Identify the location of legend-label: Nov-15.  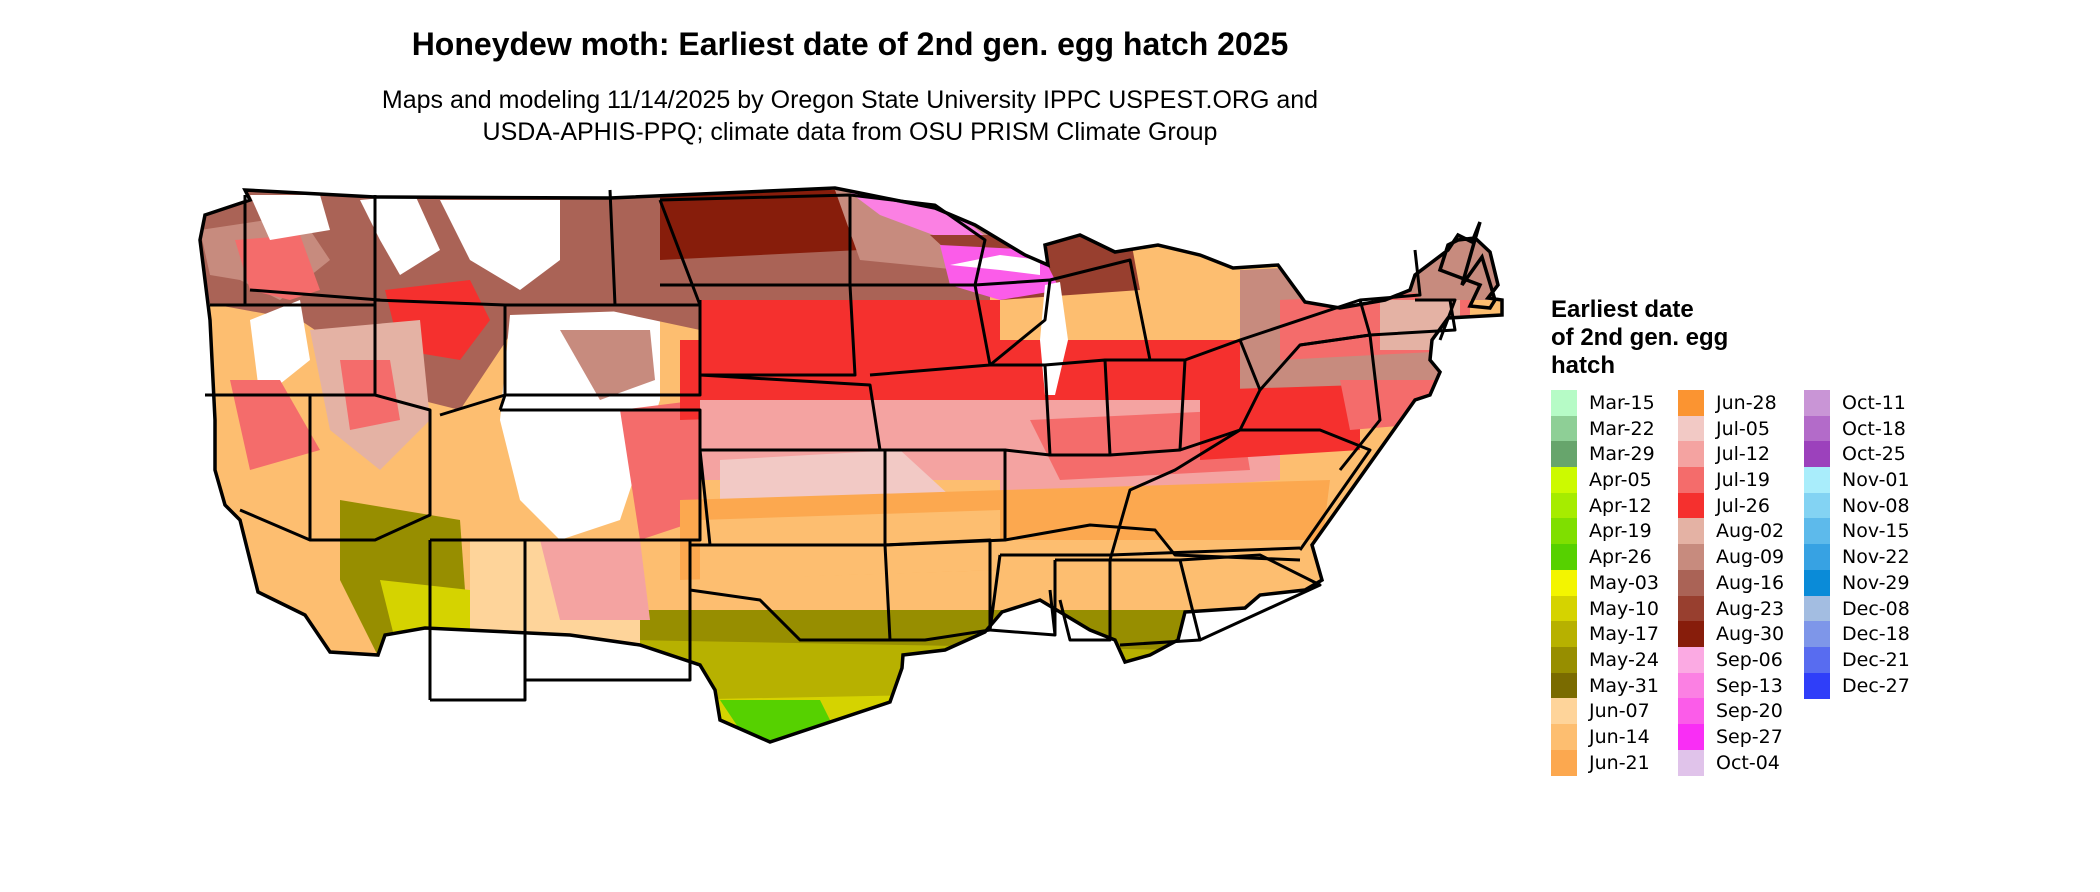
(1876, 531).